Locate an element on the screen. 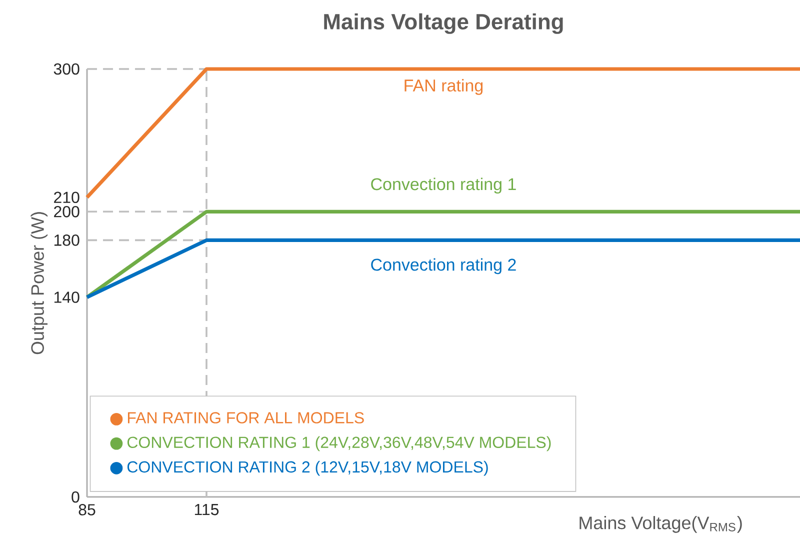 The image size is (800, 545). legend-label: FAN RATING FOR ALL MODELS is located at coordinates (246, 418).